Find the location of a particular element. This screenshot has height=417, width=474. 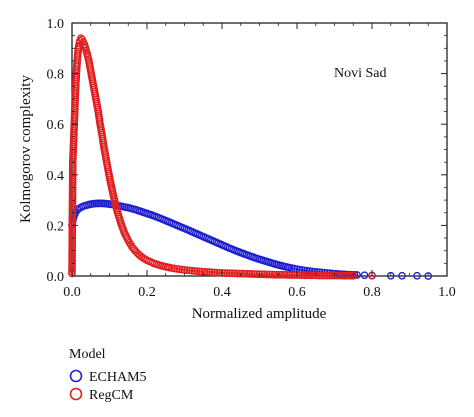

x-axis-label: Normalized amplitude is located at coordinates (259, 314).